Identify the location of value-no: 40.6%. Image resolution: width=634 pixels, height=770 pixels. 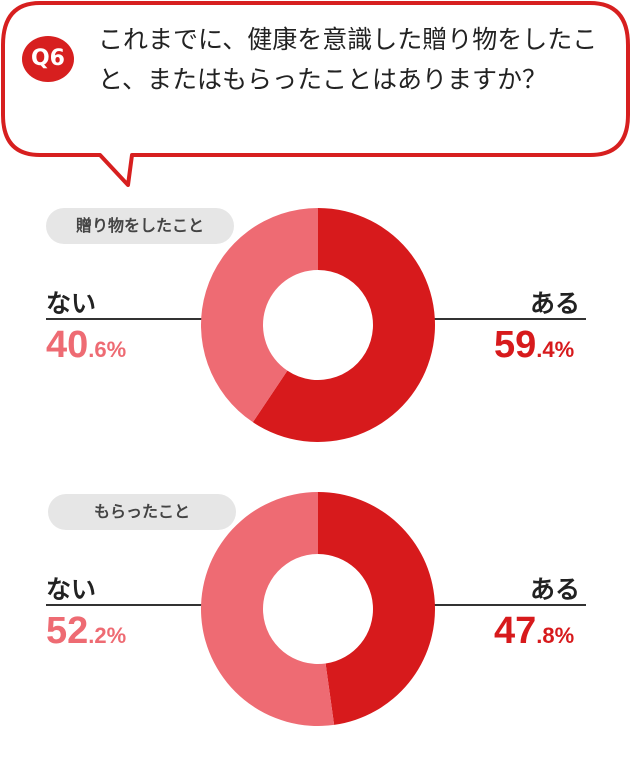
(86, 345).